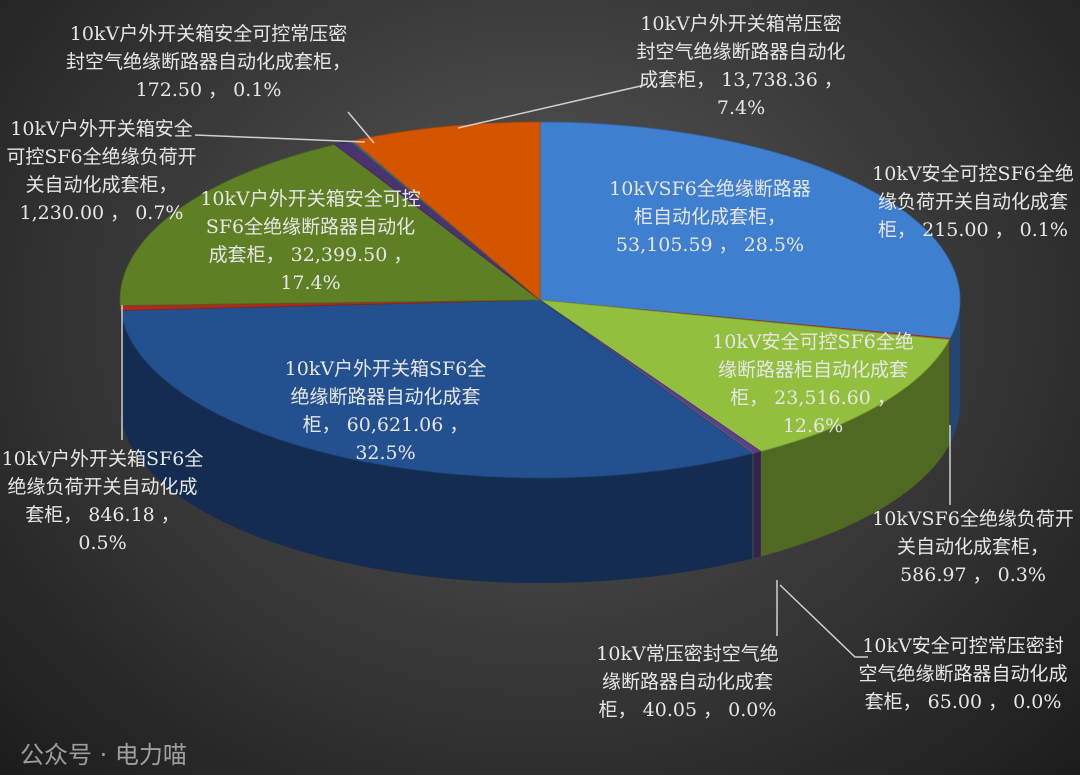 The image size is (1080, 775). What do you see at coordinates (209, 48) in the screenshot?
I see `label-name: 10kV户外开关箱安全可控常压密封空气绝缘断路器自动化成套柜，` at bounding box center [209, 48].